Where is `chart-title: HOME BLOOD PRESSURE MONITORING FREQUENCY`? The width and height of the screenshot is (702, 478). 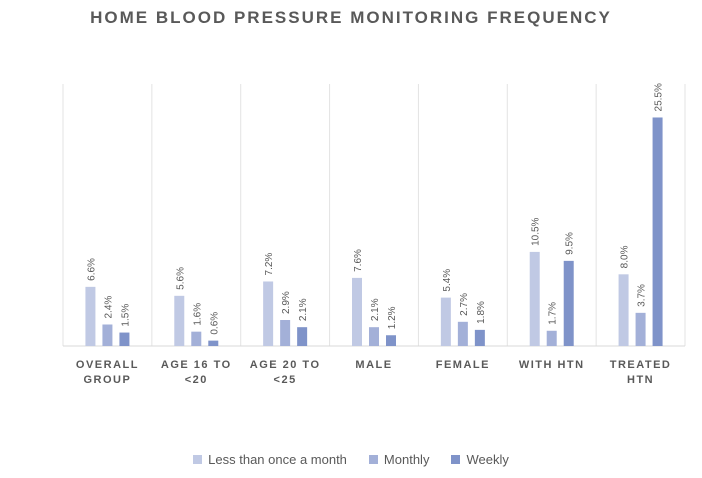 chart-title: HOME BLOOD PRESSURE MONITORING FREQUENCY is located at coordinates (351, 17).